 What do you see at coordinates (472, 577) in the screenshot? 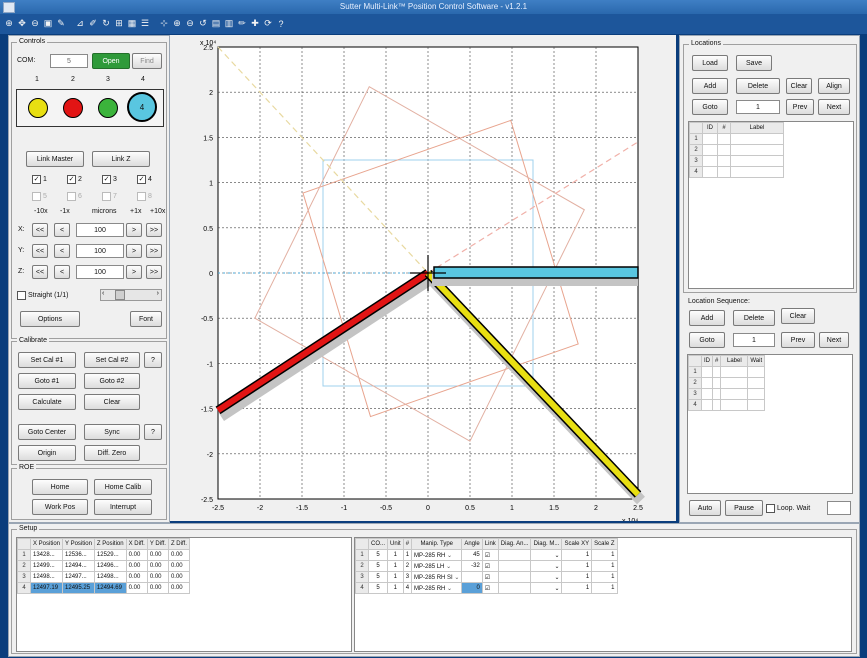
I see `angle-cell` at bounding box center [472, 577].